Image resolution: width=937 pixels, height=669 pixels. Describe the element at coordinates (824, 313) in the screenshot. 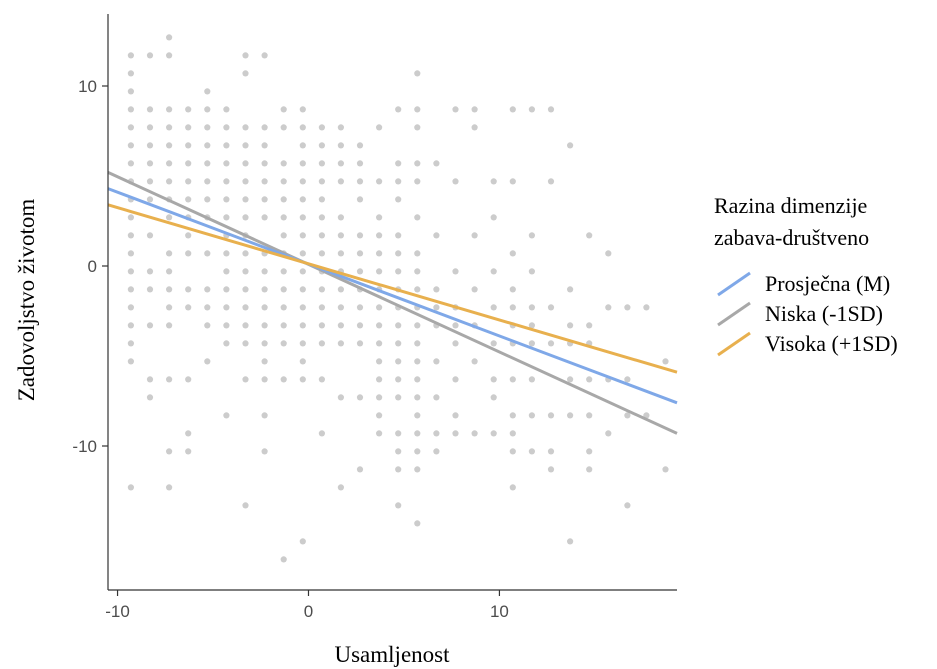

I see `legend-label: Niska (-1SD)` at that location.